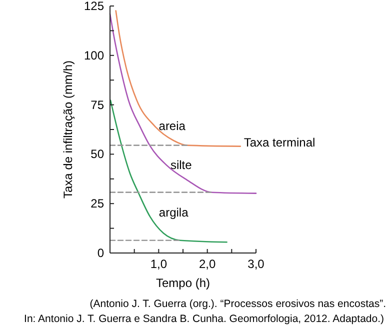  I want to click on y-tick-label: 0, so click(100, 253).